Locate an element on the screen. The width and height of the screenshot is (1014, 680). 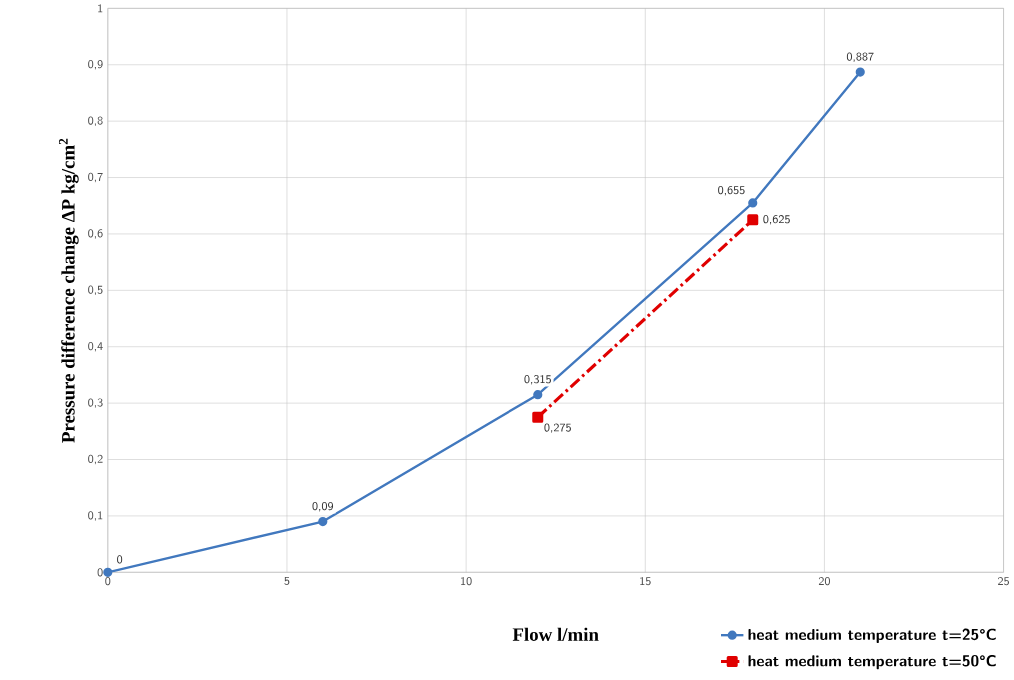
legend-label: heat medium temperature t=25°C is located at coordinates (872, 635).